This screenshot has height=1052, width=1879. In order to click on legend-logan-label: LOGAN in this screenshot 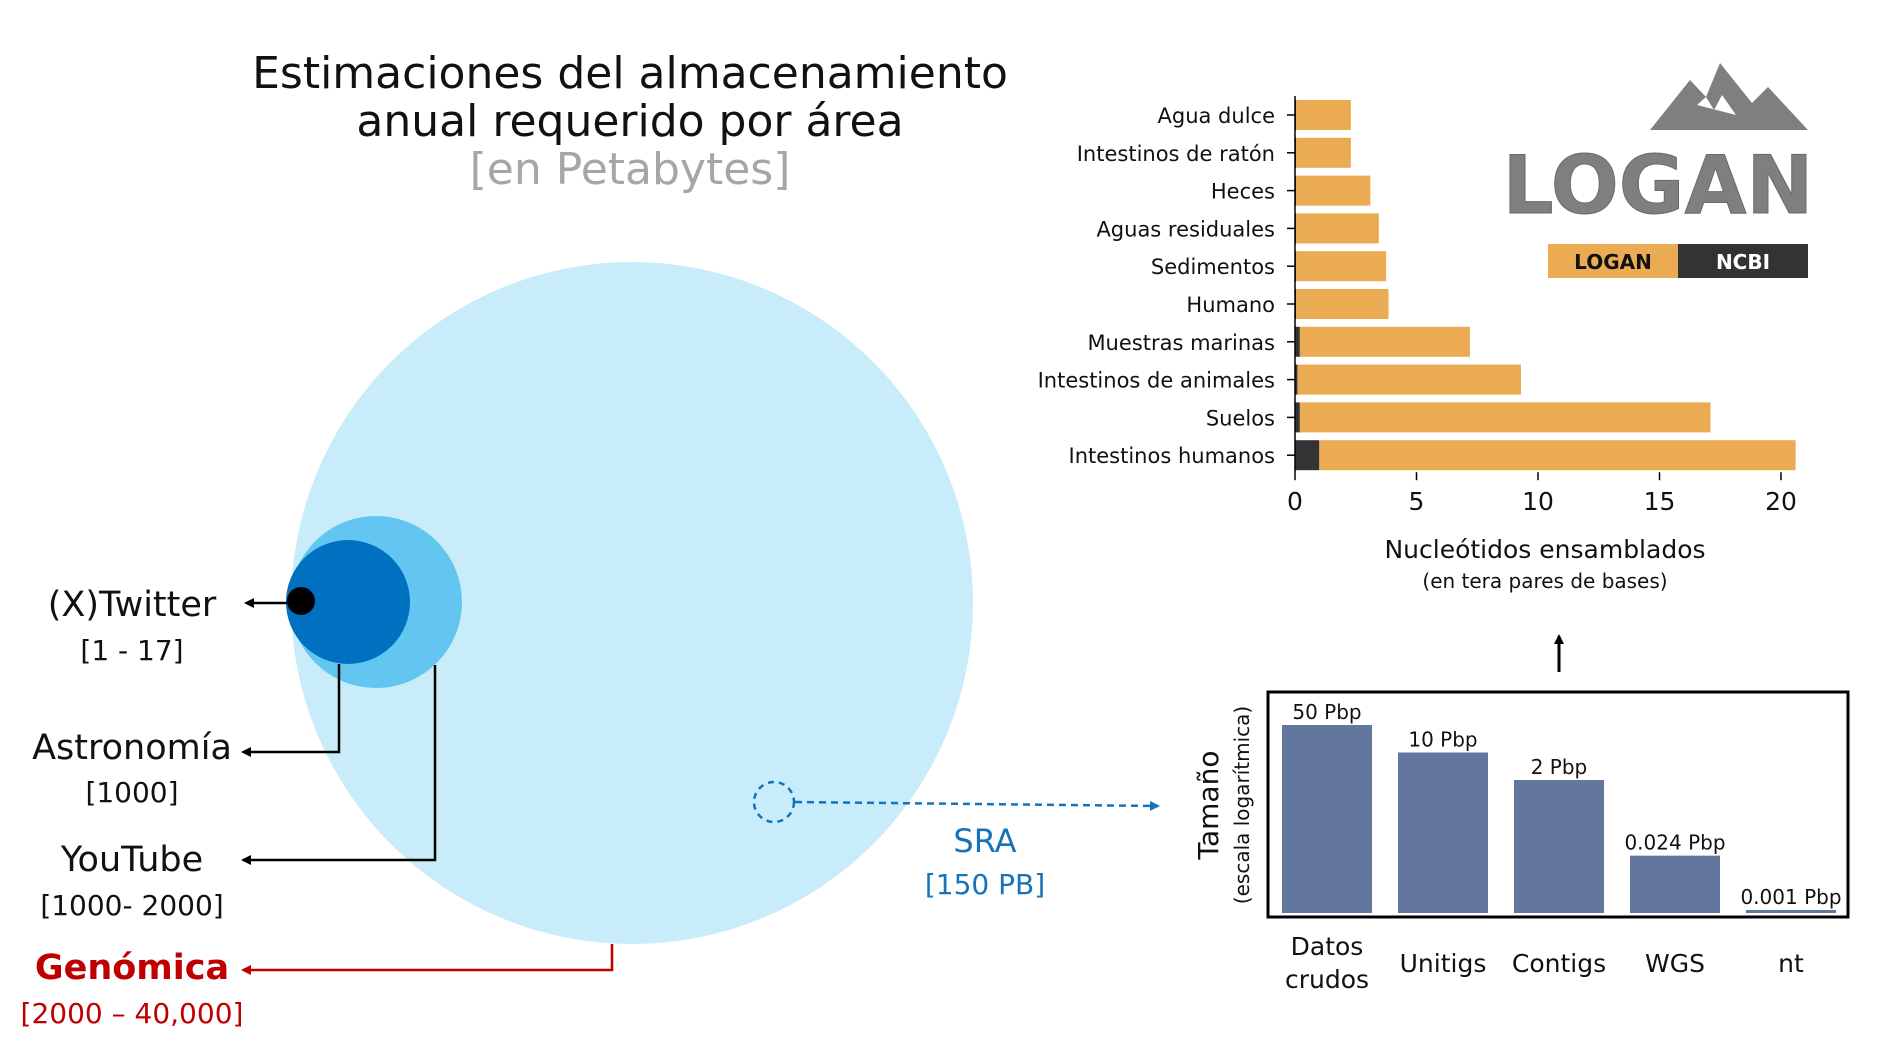, I will do `click(1613, 262)`.